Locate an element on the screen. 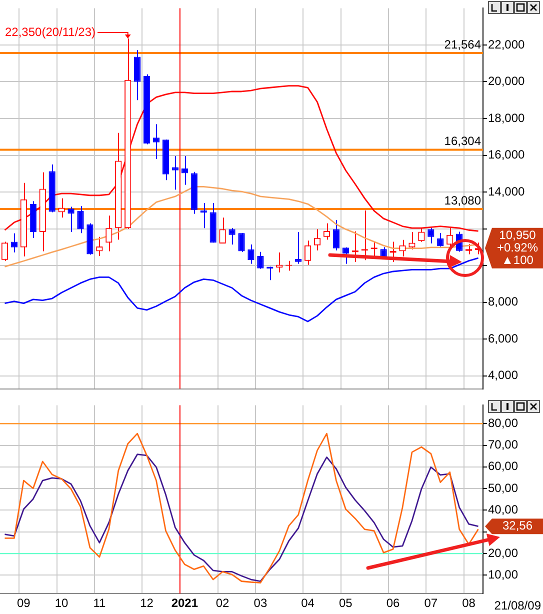 The width and height of the screenshot is (543, 614). y-tick-label: 70,00 is located at coordinates (503, 445).